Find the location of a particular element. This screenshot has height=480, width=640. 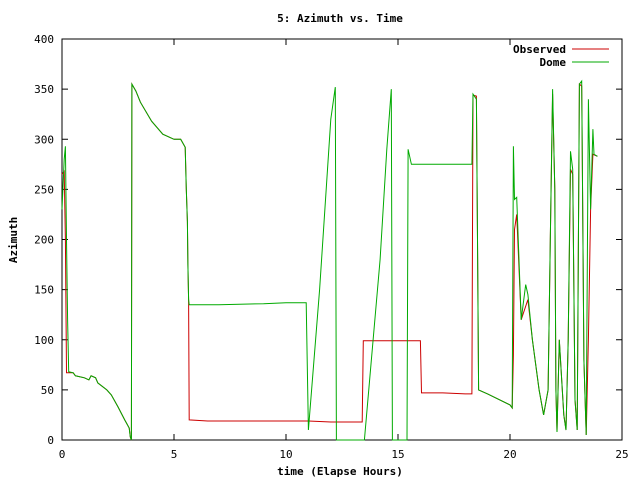

y-tick-label: 300 is located at coordinates (44, 139).